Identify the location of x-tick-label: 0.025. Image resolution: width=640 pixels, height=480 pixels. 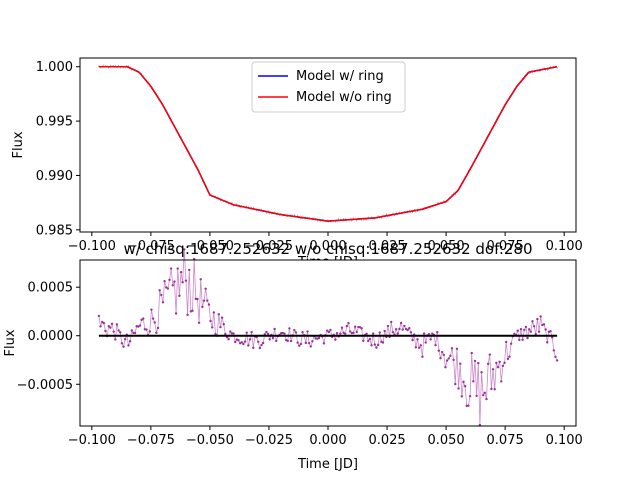
(386, 440).